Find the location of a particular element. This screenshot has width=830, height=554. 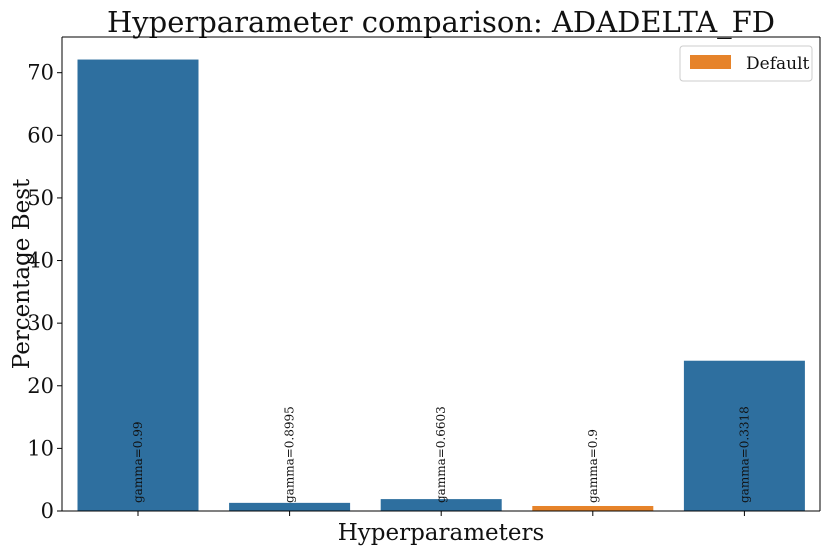

y-axis-ticks: 0 10 20 30 40 50 60 70 is located at coordinates (44, 292).